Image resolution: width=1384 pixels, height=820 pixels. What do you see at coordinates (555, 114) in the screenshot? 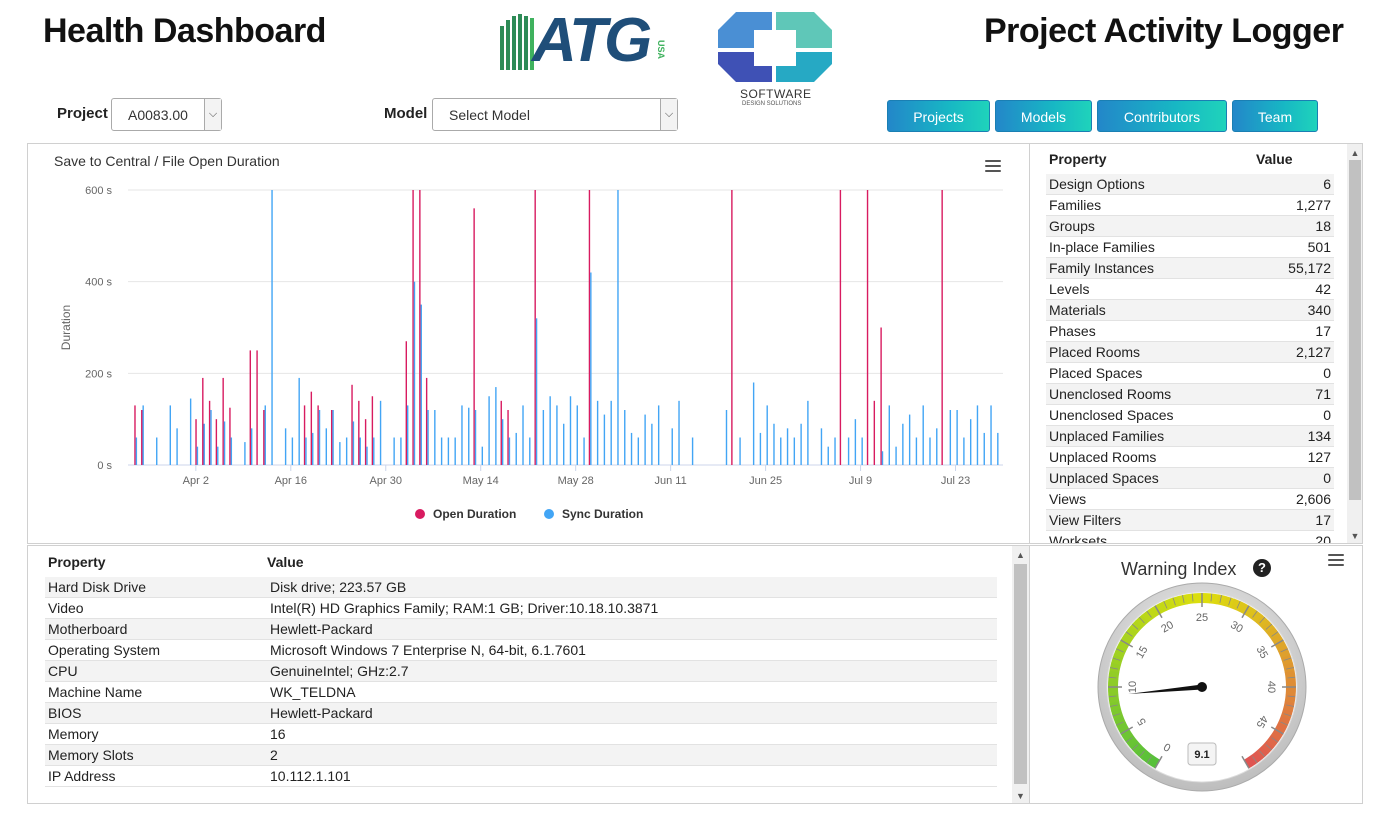
I see `model-select: Select Model ⌵` at bounding box center [555, 114].